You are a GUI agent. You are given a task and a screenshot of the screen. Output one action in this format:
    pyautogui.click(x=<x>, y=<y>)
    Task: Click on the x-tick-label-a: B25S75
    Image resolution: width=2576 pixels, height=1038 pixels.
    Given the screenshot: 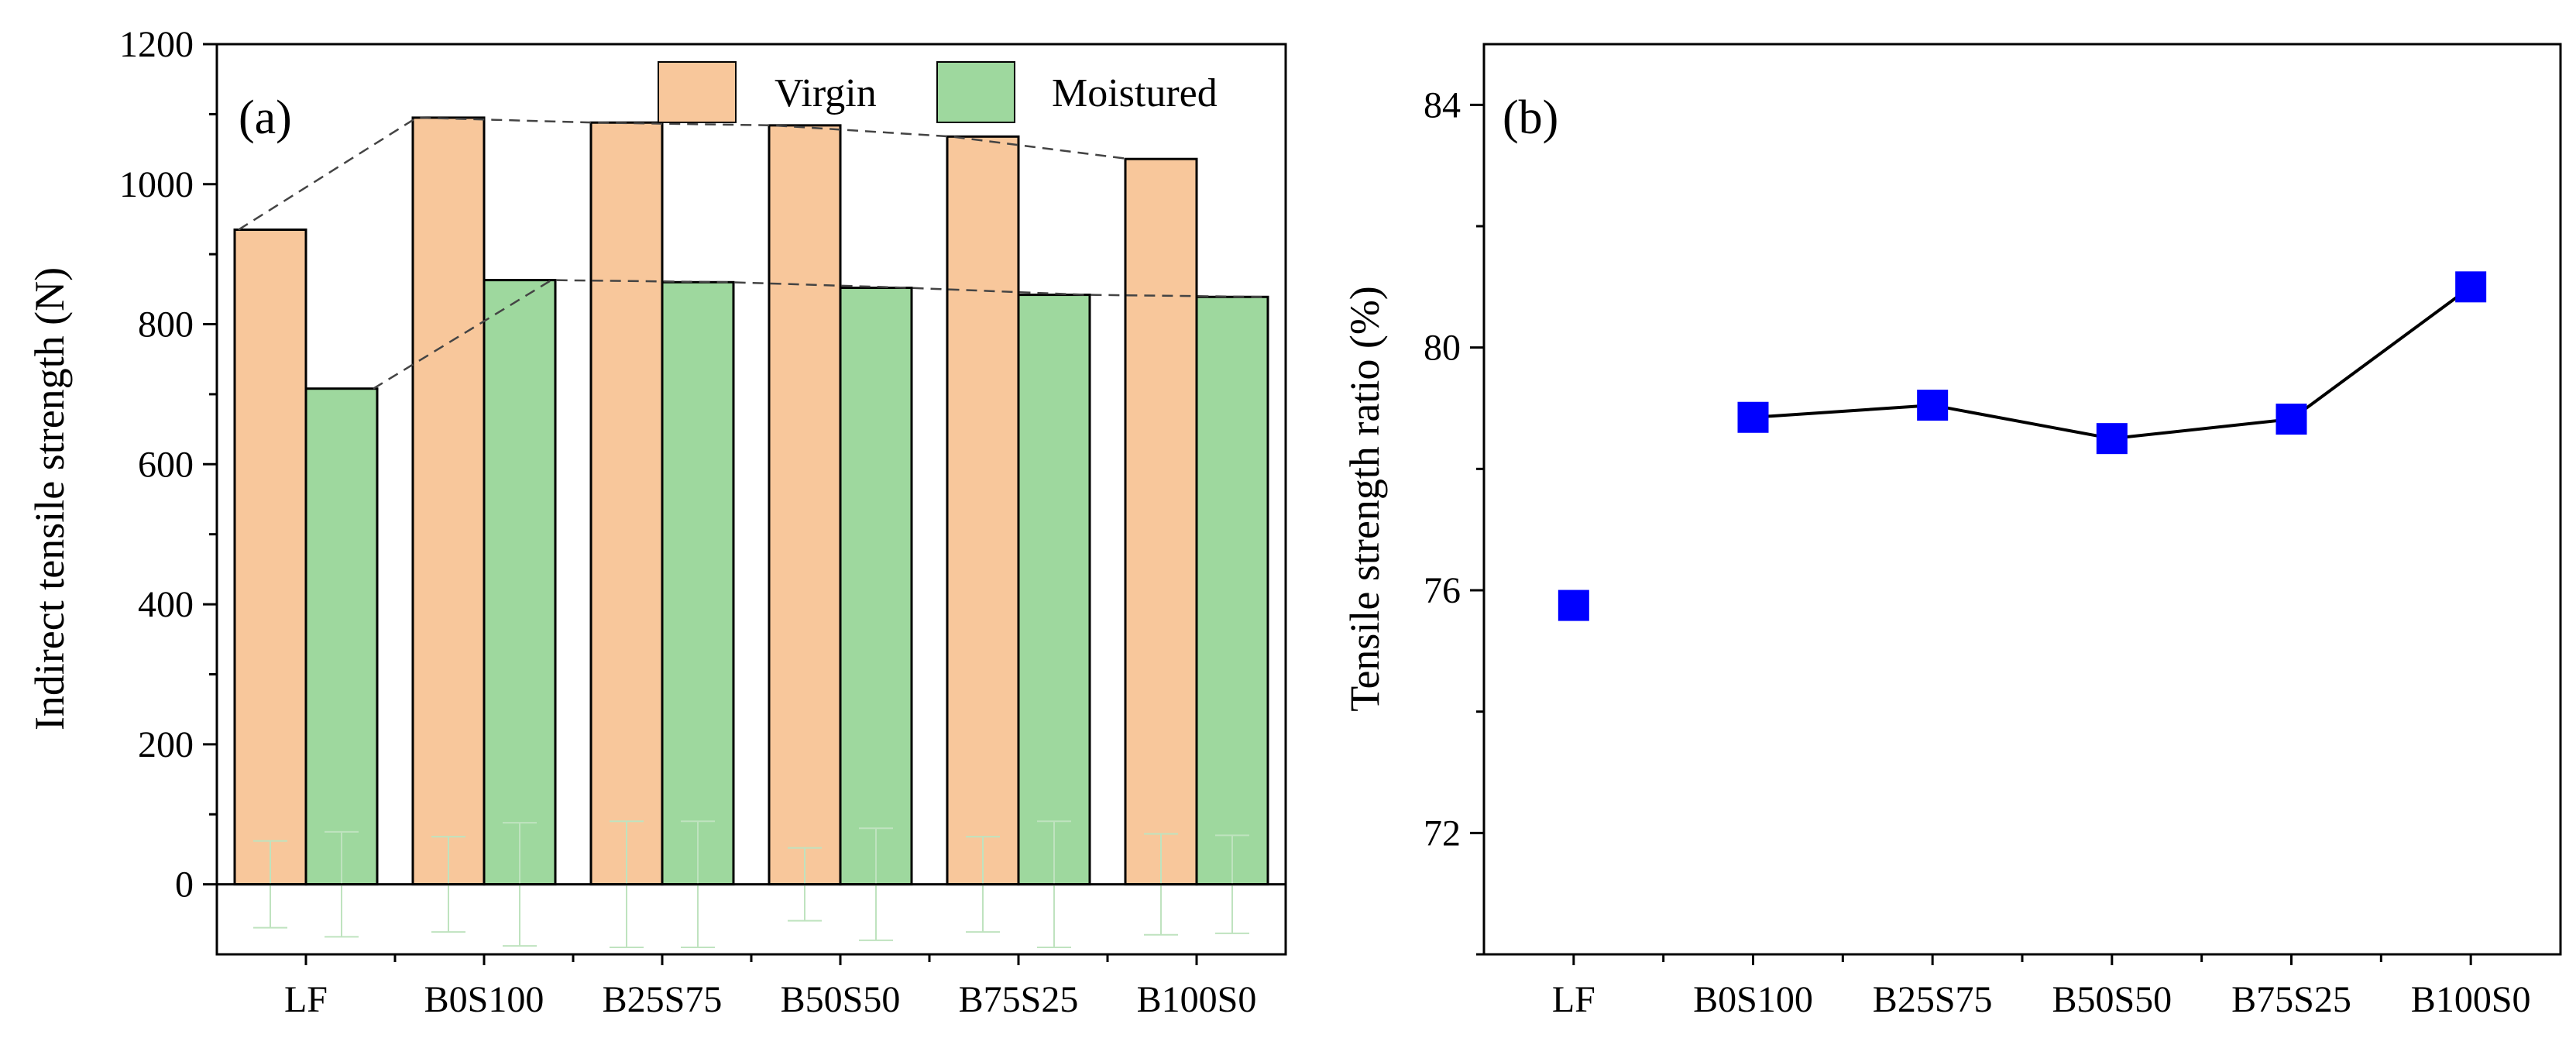 What is the action you would take?
    pyautogui.click(x=663, y=999)
    